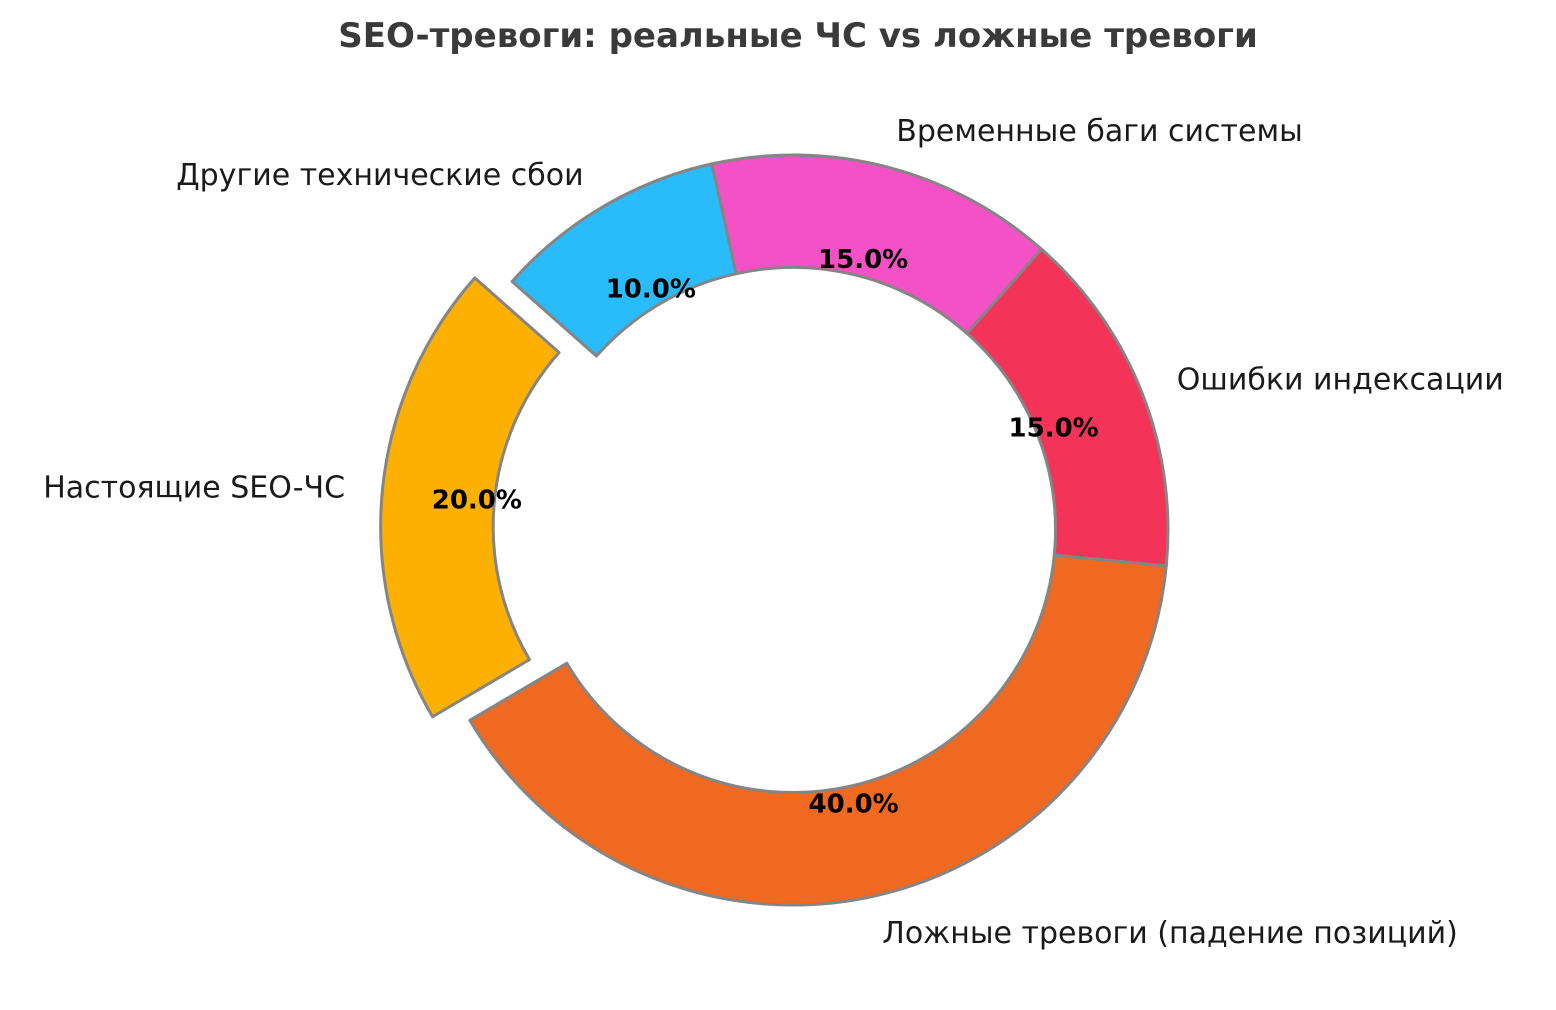 This screenshot has height=1010, width=1556. Describe the element at coordinates (1099, 131) in the screenshot. I see `slice-label-0: Временные баги системы` at that location.